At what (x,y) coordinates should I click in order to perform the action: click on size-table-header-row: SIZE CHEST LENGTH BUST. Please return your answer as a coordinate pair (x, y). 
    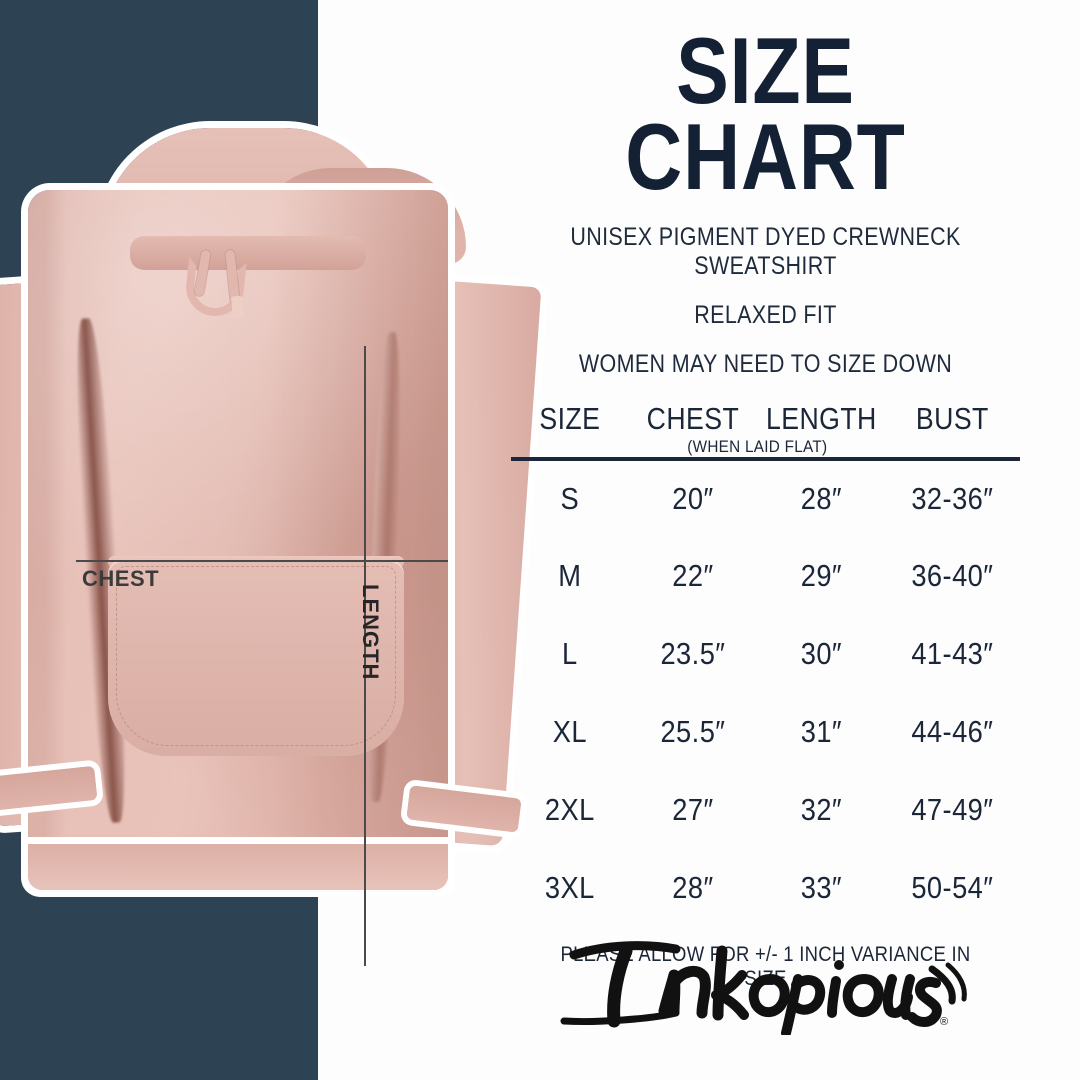
    Looking at the image, I should click on (765, 419).